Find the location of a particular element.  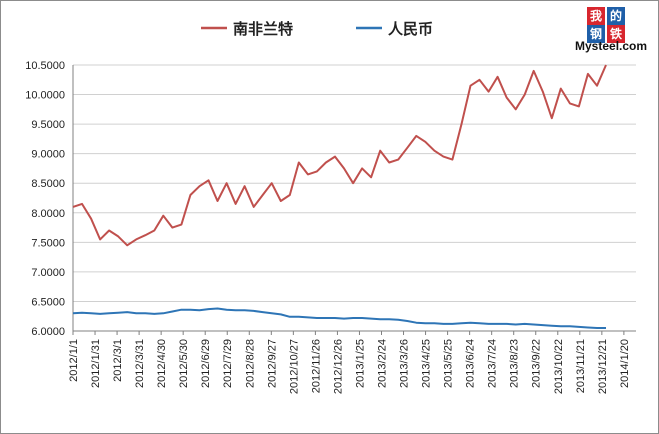

y-tick-label: 7.5000 is located at coordinates (48, 243).